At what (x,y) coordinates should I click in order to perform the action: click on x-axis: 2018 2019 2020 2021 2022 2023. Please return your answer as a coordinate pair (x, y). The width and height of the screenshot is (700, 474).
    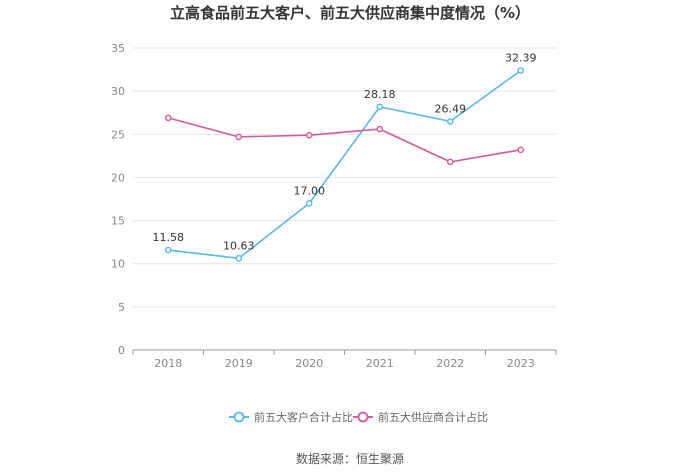
    Looking at the image, I should click on (344, 359).